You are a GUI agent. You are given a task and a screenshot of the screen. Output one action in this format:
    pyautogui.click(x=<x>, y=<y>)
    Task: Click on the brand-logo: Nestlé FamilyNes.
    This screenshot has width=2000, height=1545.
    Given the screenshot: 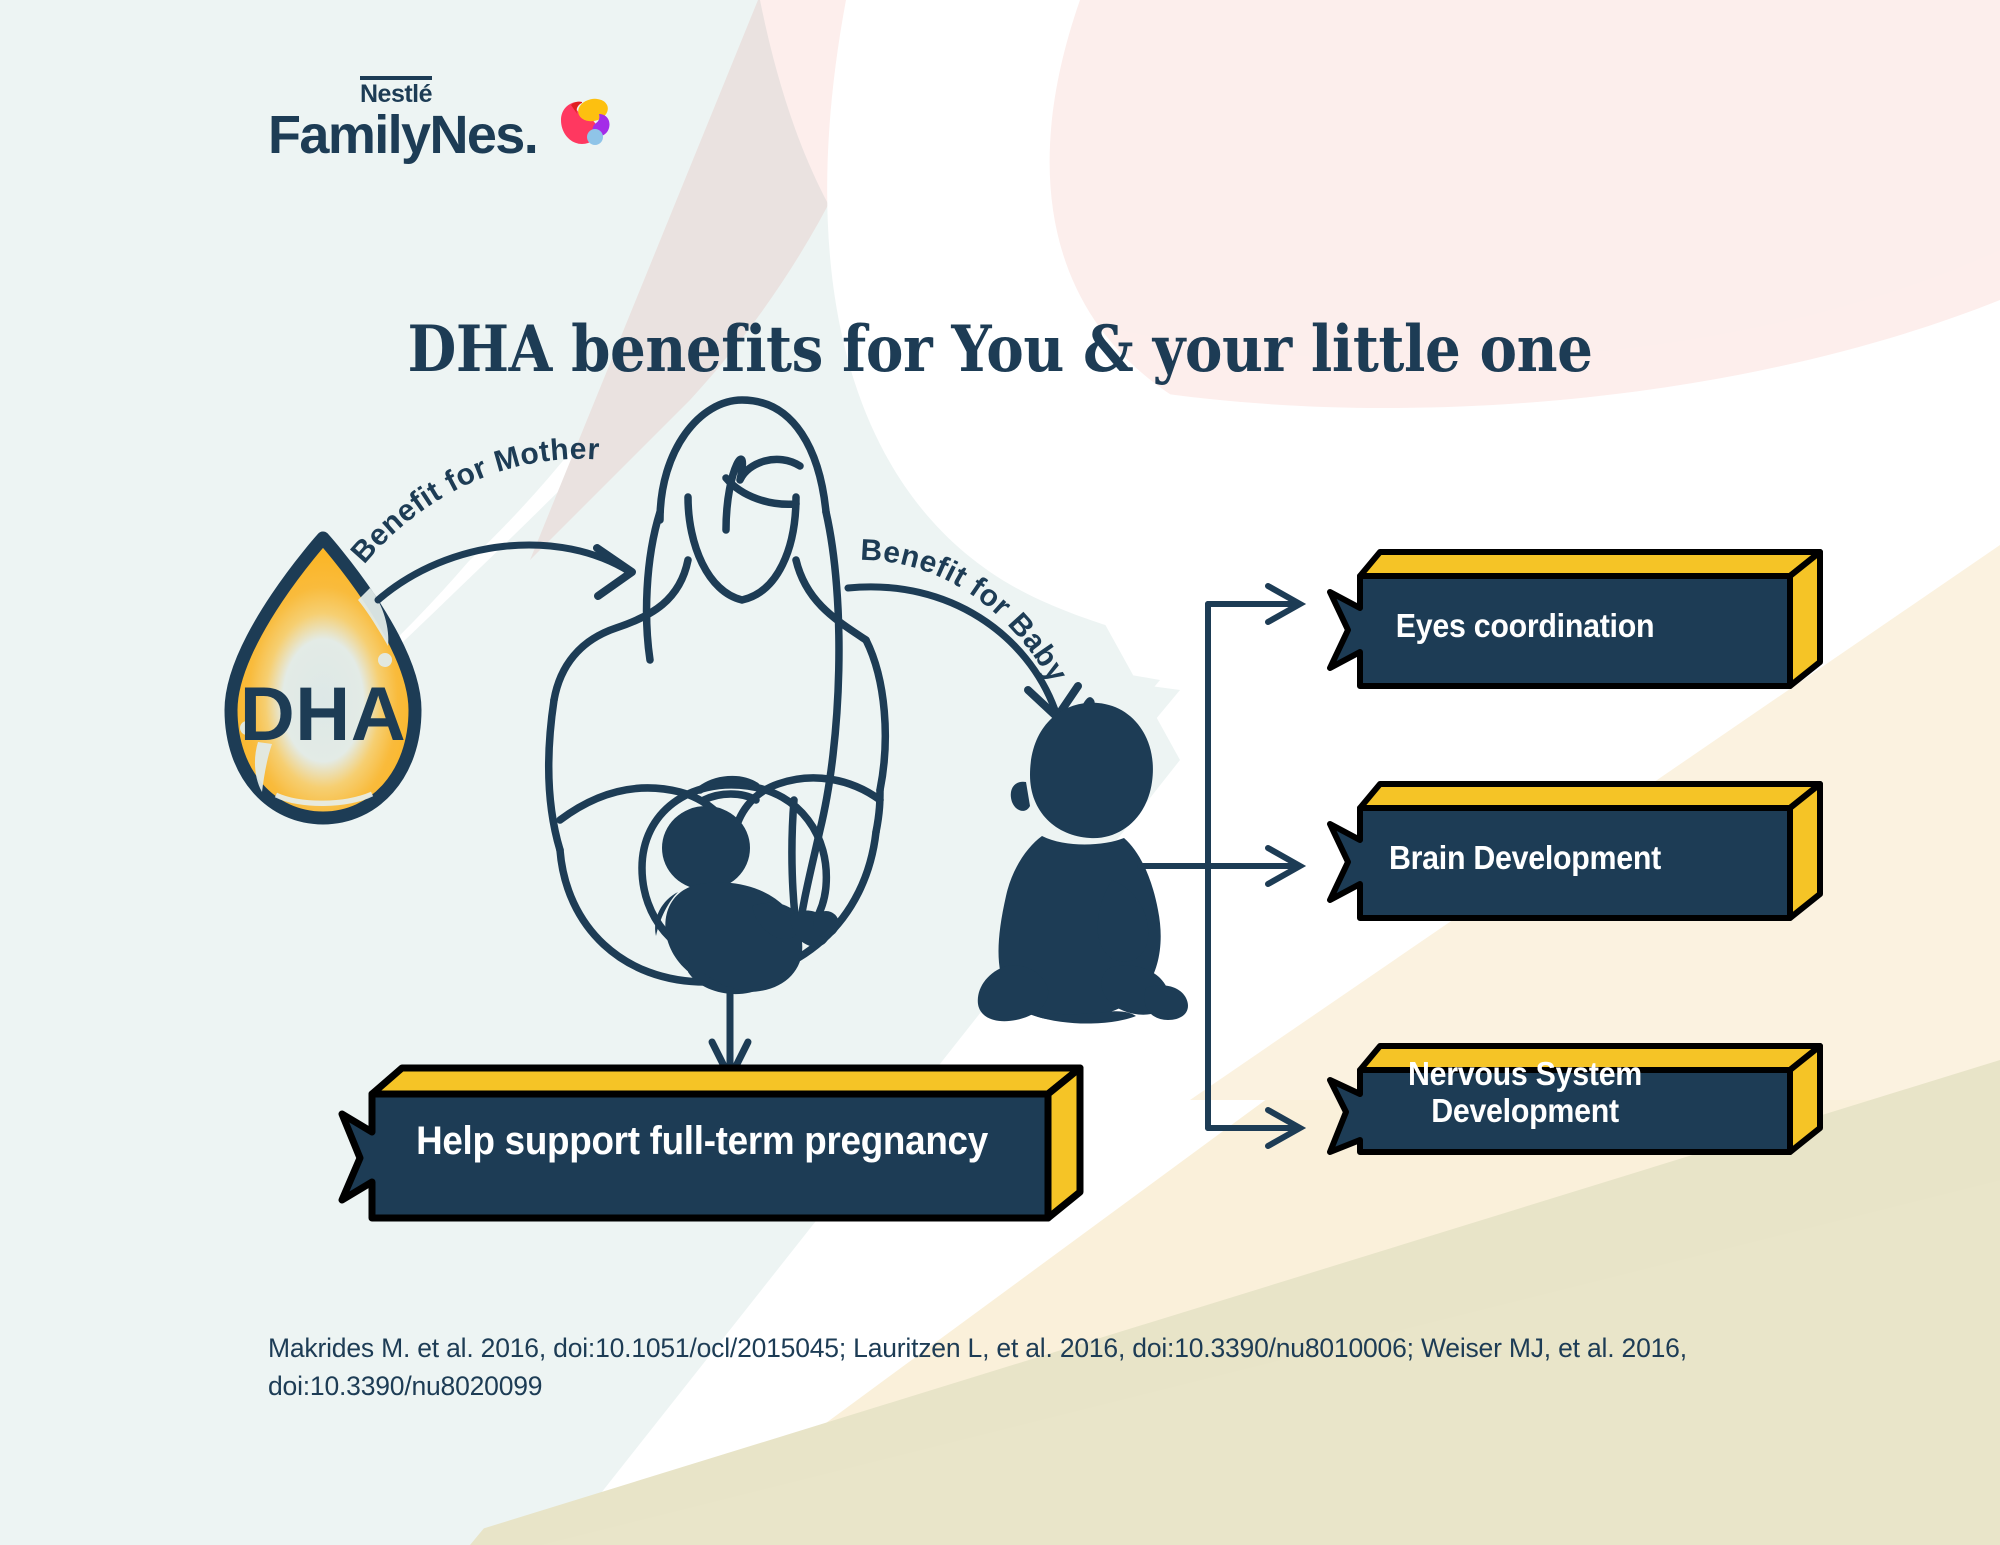 What is the action you would take?
    pyautogui.click(x=440, y=120)
    